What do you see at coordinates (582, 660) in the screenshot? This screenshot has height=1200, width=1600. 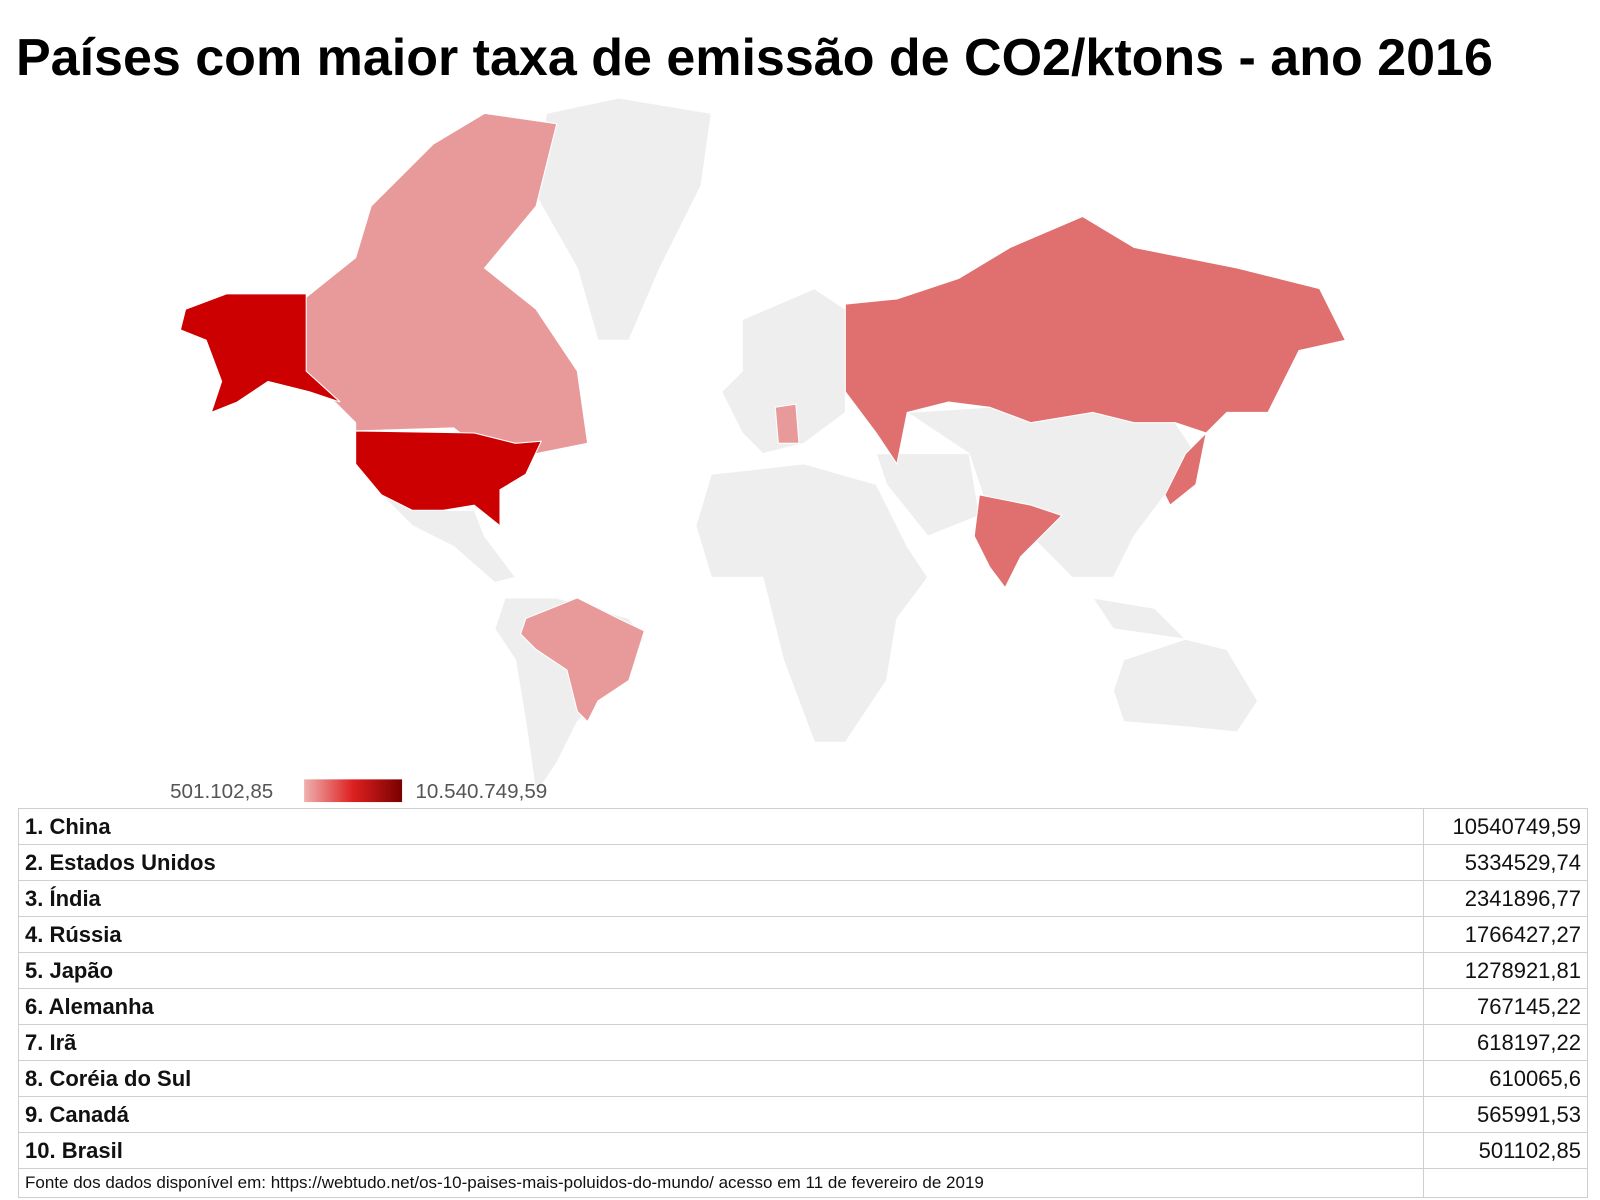 I see `brazil` at bounding box center [582, 660].